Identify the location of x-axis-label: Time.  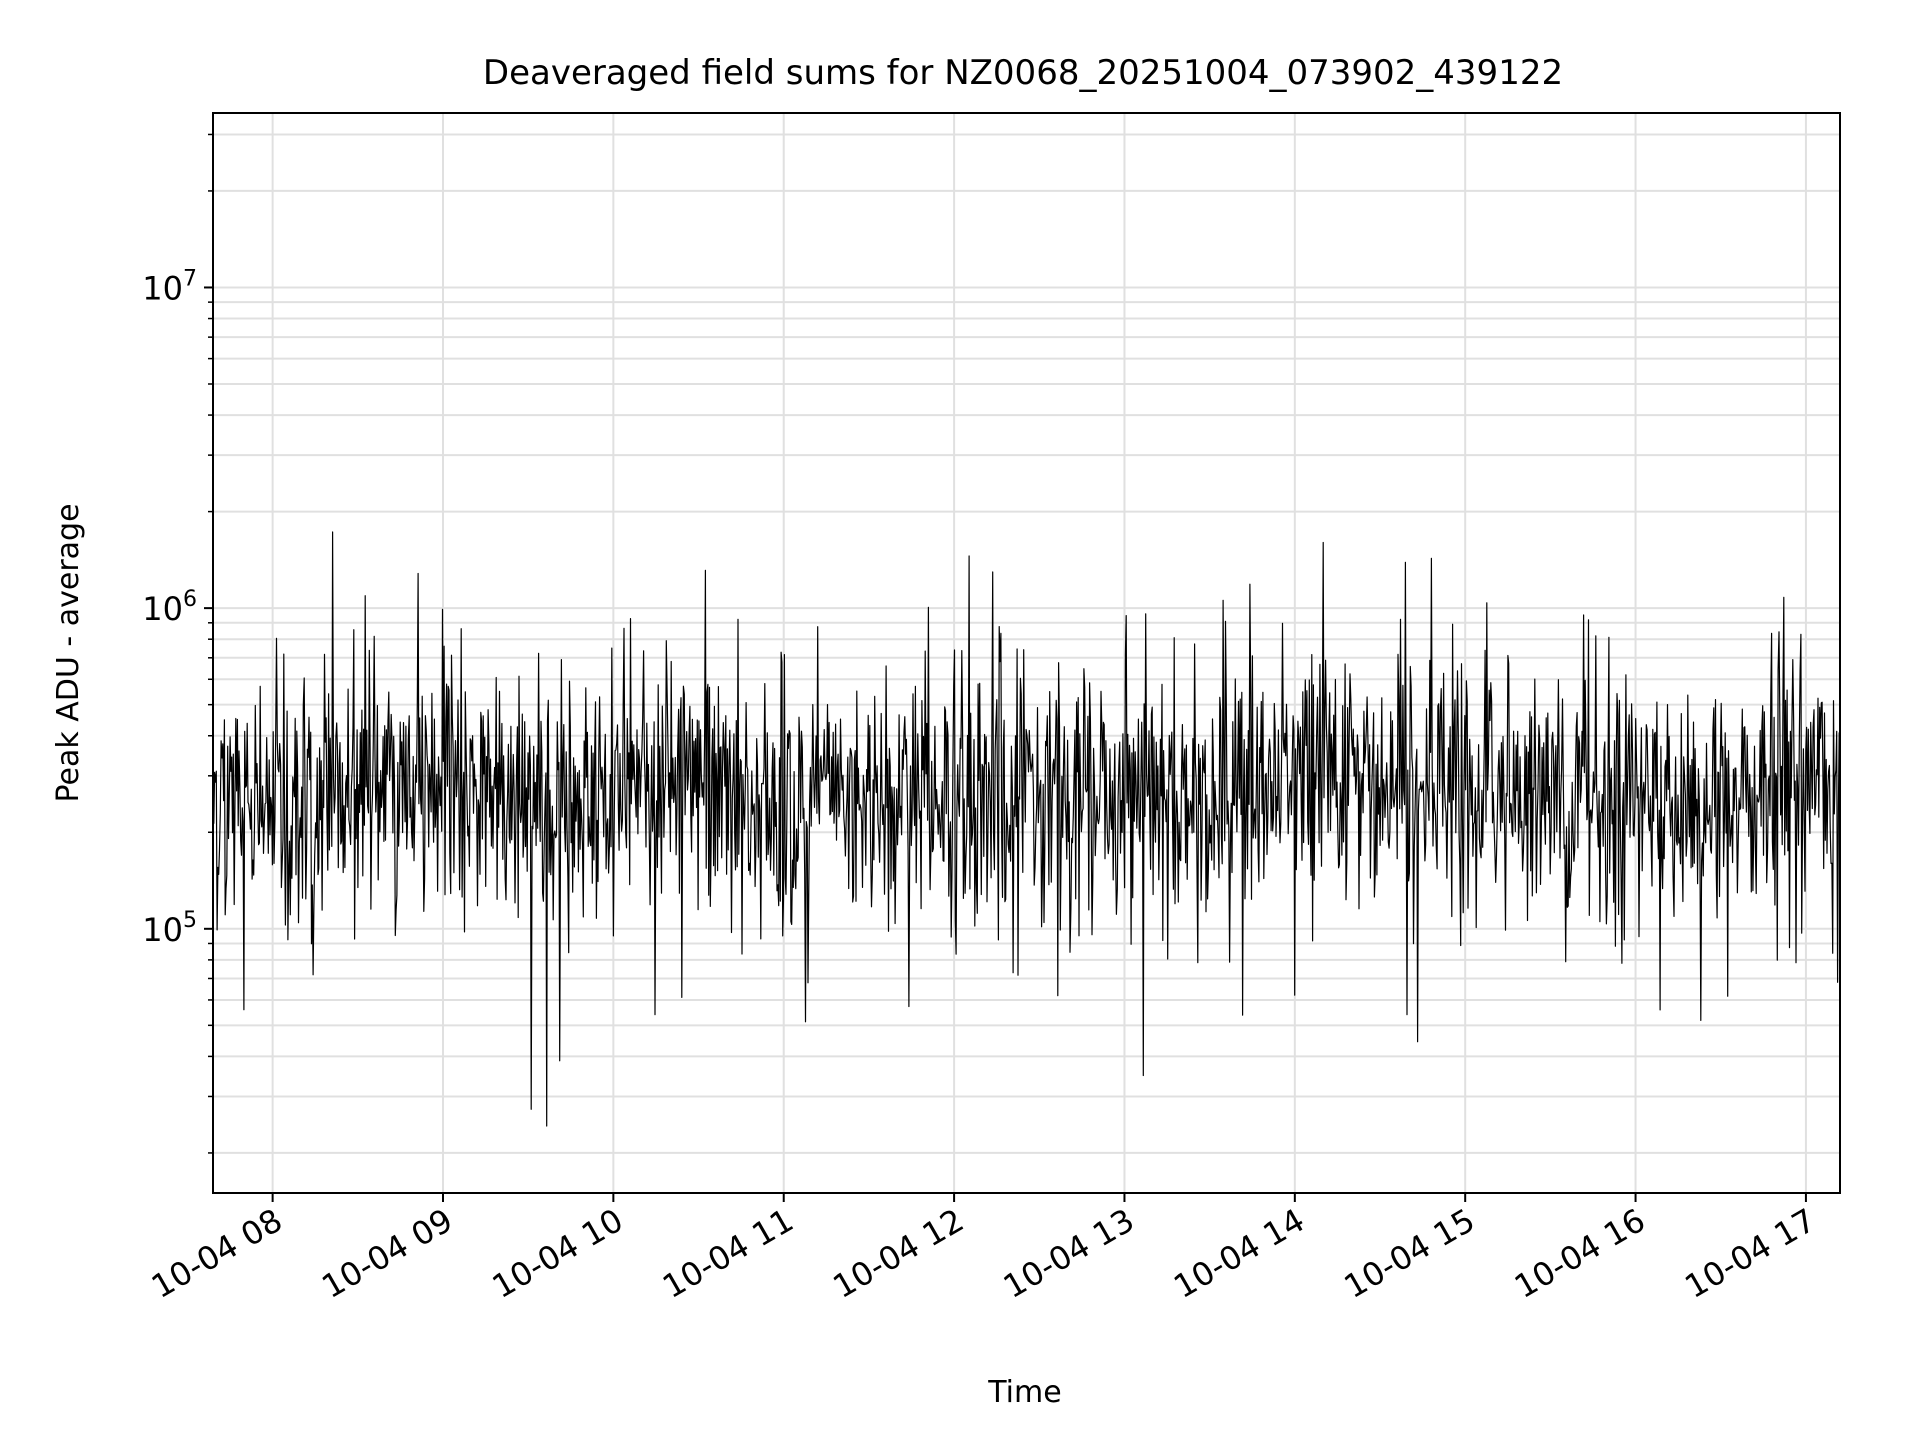
(1024, 1392).